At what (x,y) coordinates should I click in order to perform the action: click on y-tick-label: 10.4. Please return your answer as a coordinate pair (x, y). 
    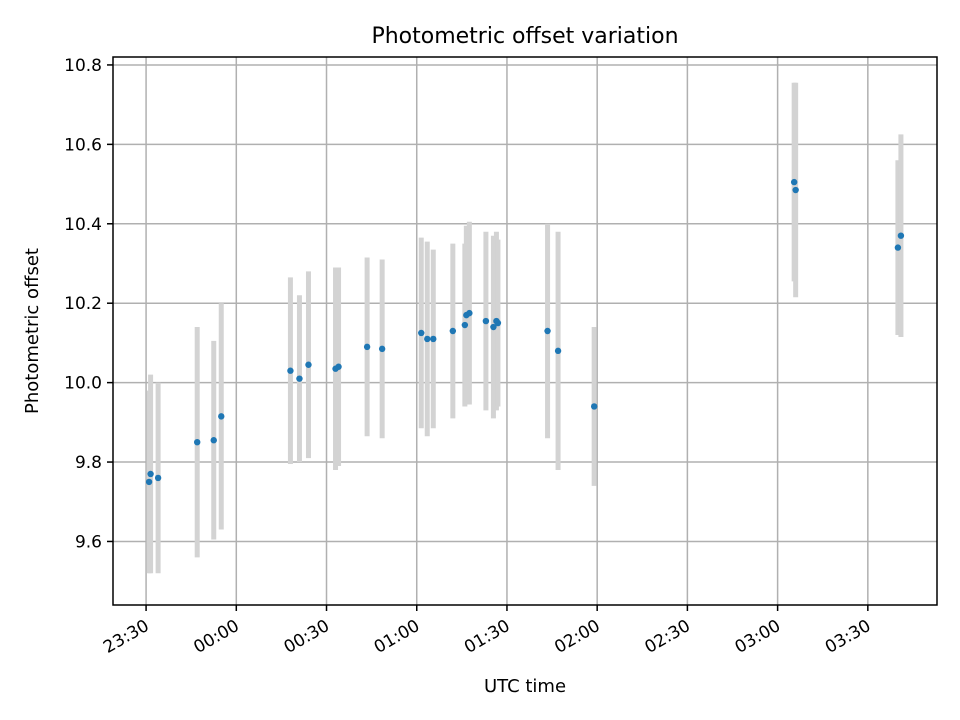
    Looking at the image, I should click on (83, 225).